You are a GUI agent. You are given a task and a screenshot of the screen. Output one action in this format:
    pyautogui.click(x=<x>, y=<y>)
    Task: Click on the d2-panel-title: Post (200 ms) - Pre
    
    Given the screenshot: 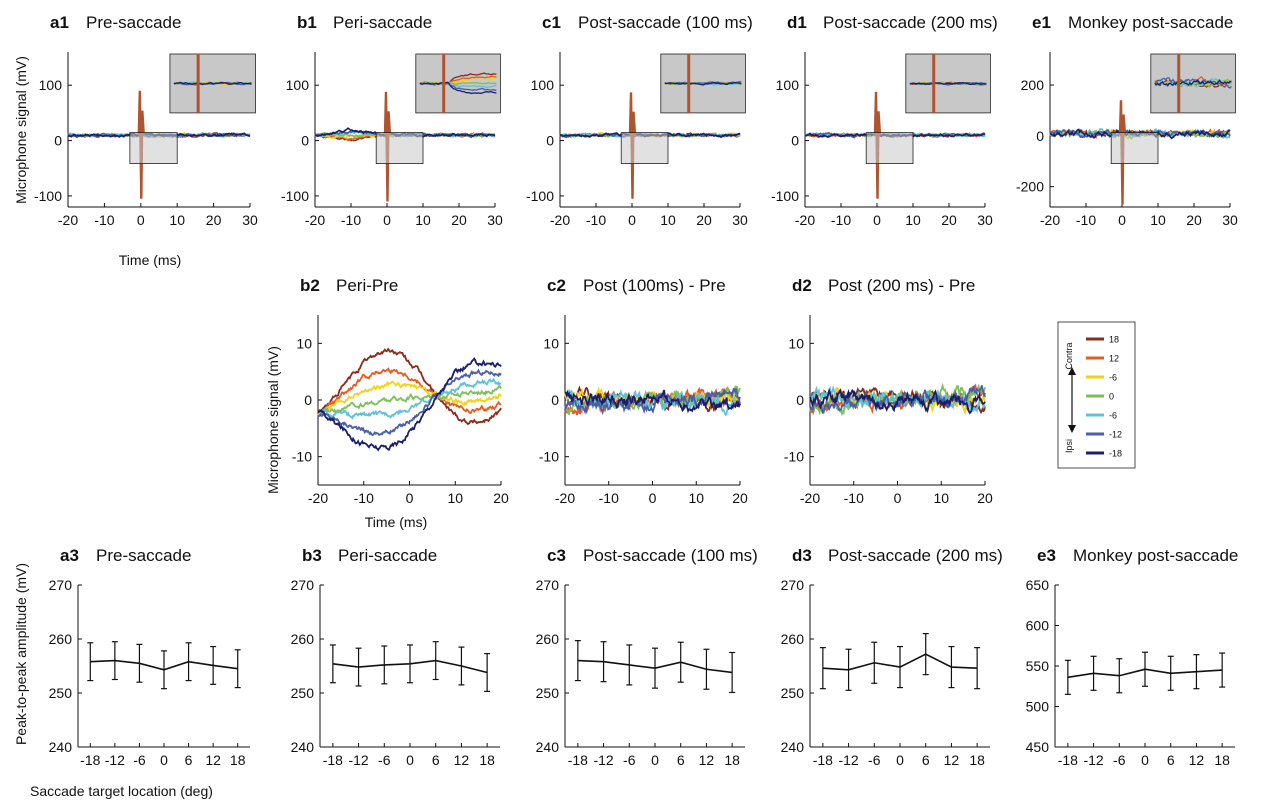 What is the action you would take?
    pyautogui.click(x=901, y=285)
    